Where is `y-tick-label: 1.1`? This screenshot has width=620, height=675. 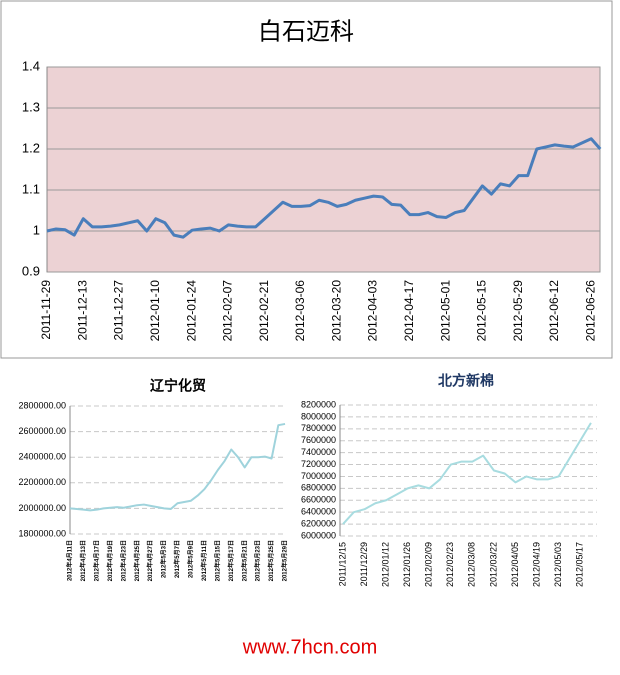
y-tick-label: 1.1 is located at coordinates (31, 188).